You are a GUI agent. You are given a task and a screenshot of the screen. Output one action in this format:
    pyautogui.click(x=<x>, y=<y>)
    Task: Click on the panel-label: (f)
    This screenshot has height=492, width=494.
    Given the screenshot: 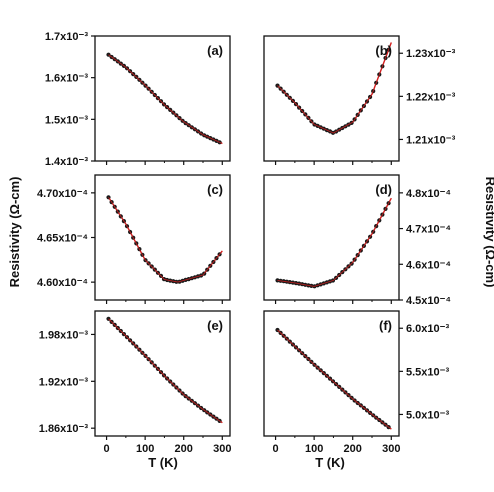 What is the action you would take?
    pyautogui.click(x=385, y=325)
    